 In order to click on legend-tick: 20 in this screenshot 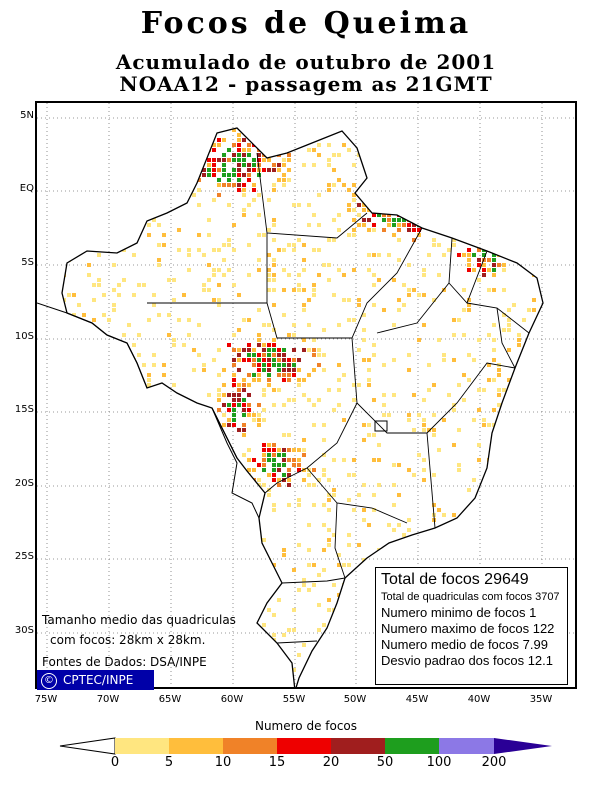, I will do `click(331, 762)`.